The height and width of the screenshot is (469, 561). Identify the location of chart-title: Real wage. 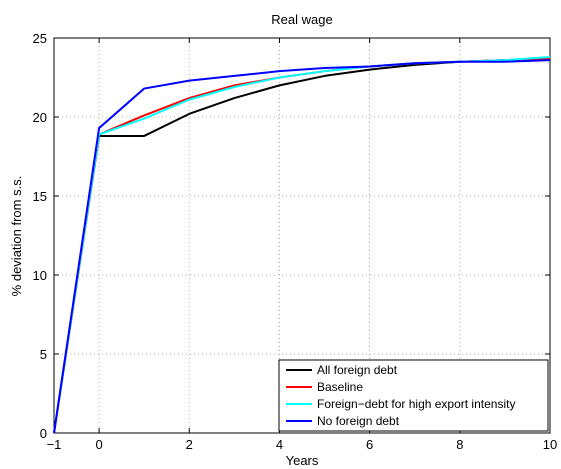
(301, 19).